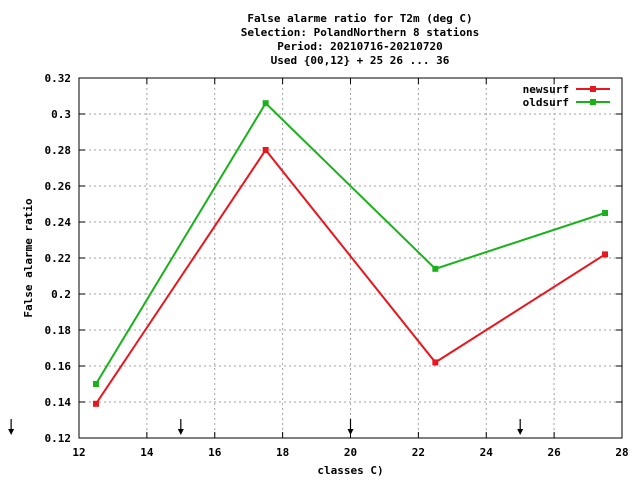 The image size is (640, 480). I want to click on y-tick-label: 0.16, so click(58, 366).